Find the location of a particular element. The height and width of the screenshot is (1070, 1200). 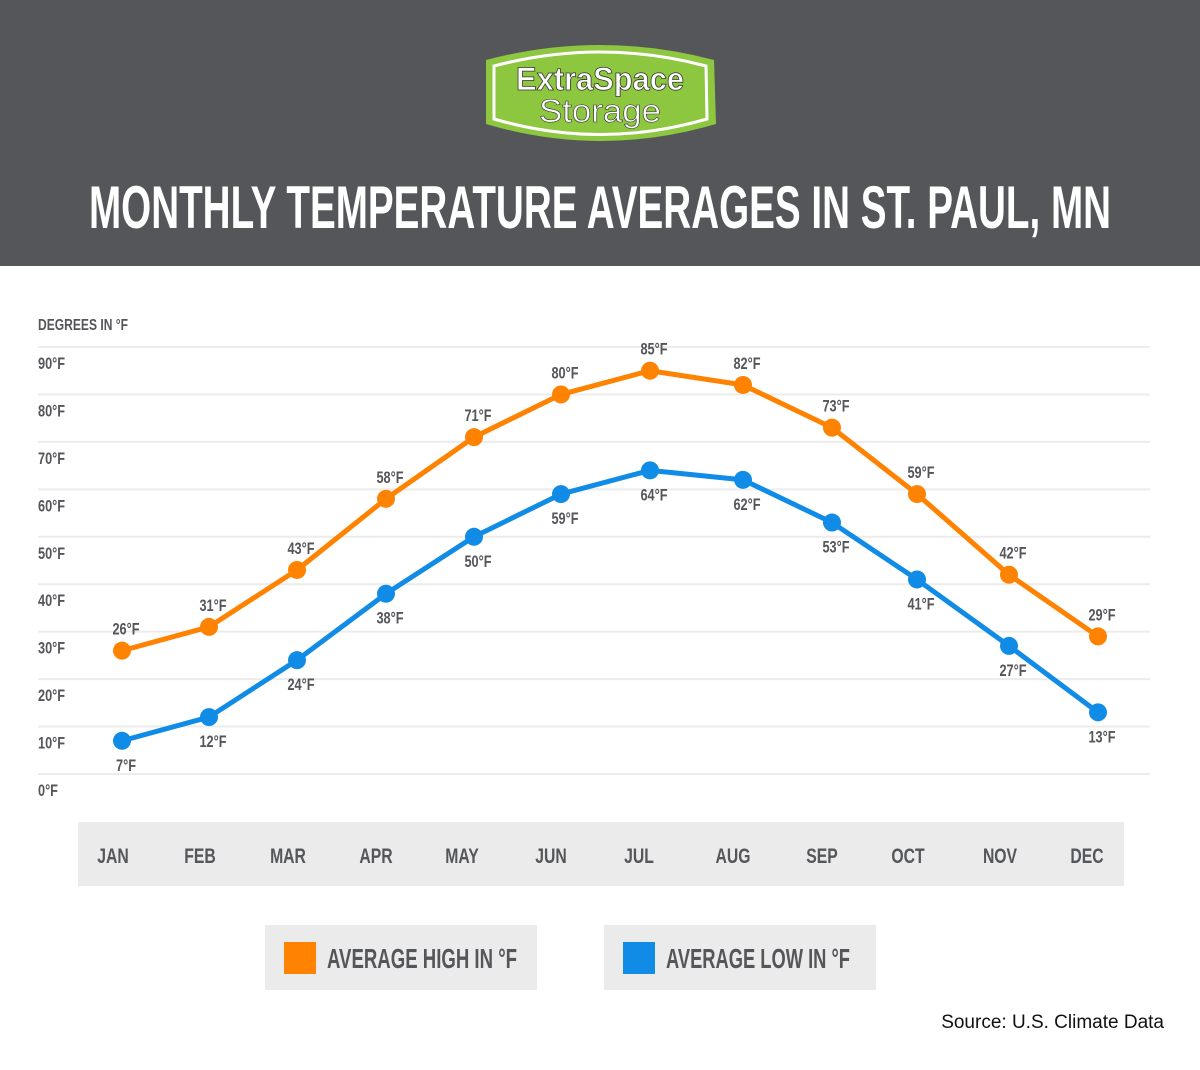

y-tick-labels: 0°F 10°F 20°F 30°F 40°F 50°F 60°F 70°F 80°F 90°F is located at coordinates (51, 577).